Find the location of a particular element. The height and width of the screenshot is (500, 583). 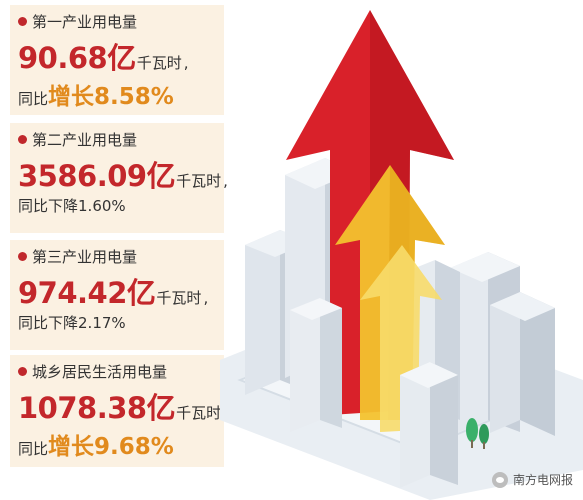

stat-panel-primary-industry: 第一产业用电量 90.68亿千瓦时, 同比增长8.58% is located at coordinates (117, 60).